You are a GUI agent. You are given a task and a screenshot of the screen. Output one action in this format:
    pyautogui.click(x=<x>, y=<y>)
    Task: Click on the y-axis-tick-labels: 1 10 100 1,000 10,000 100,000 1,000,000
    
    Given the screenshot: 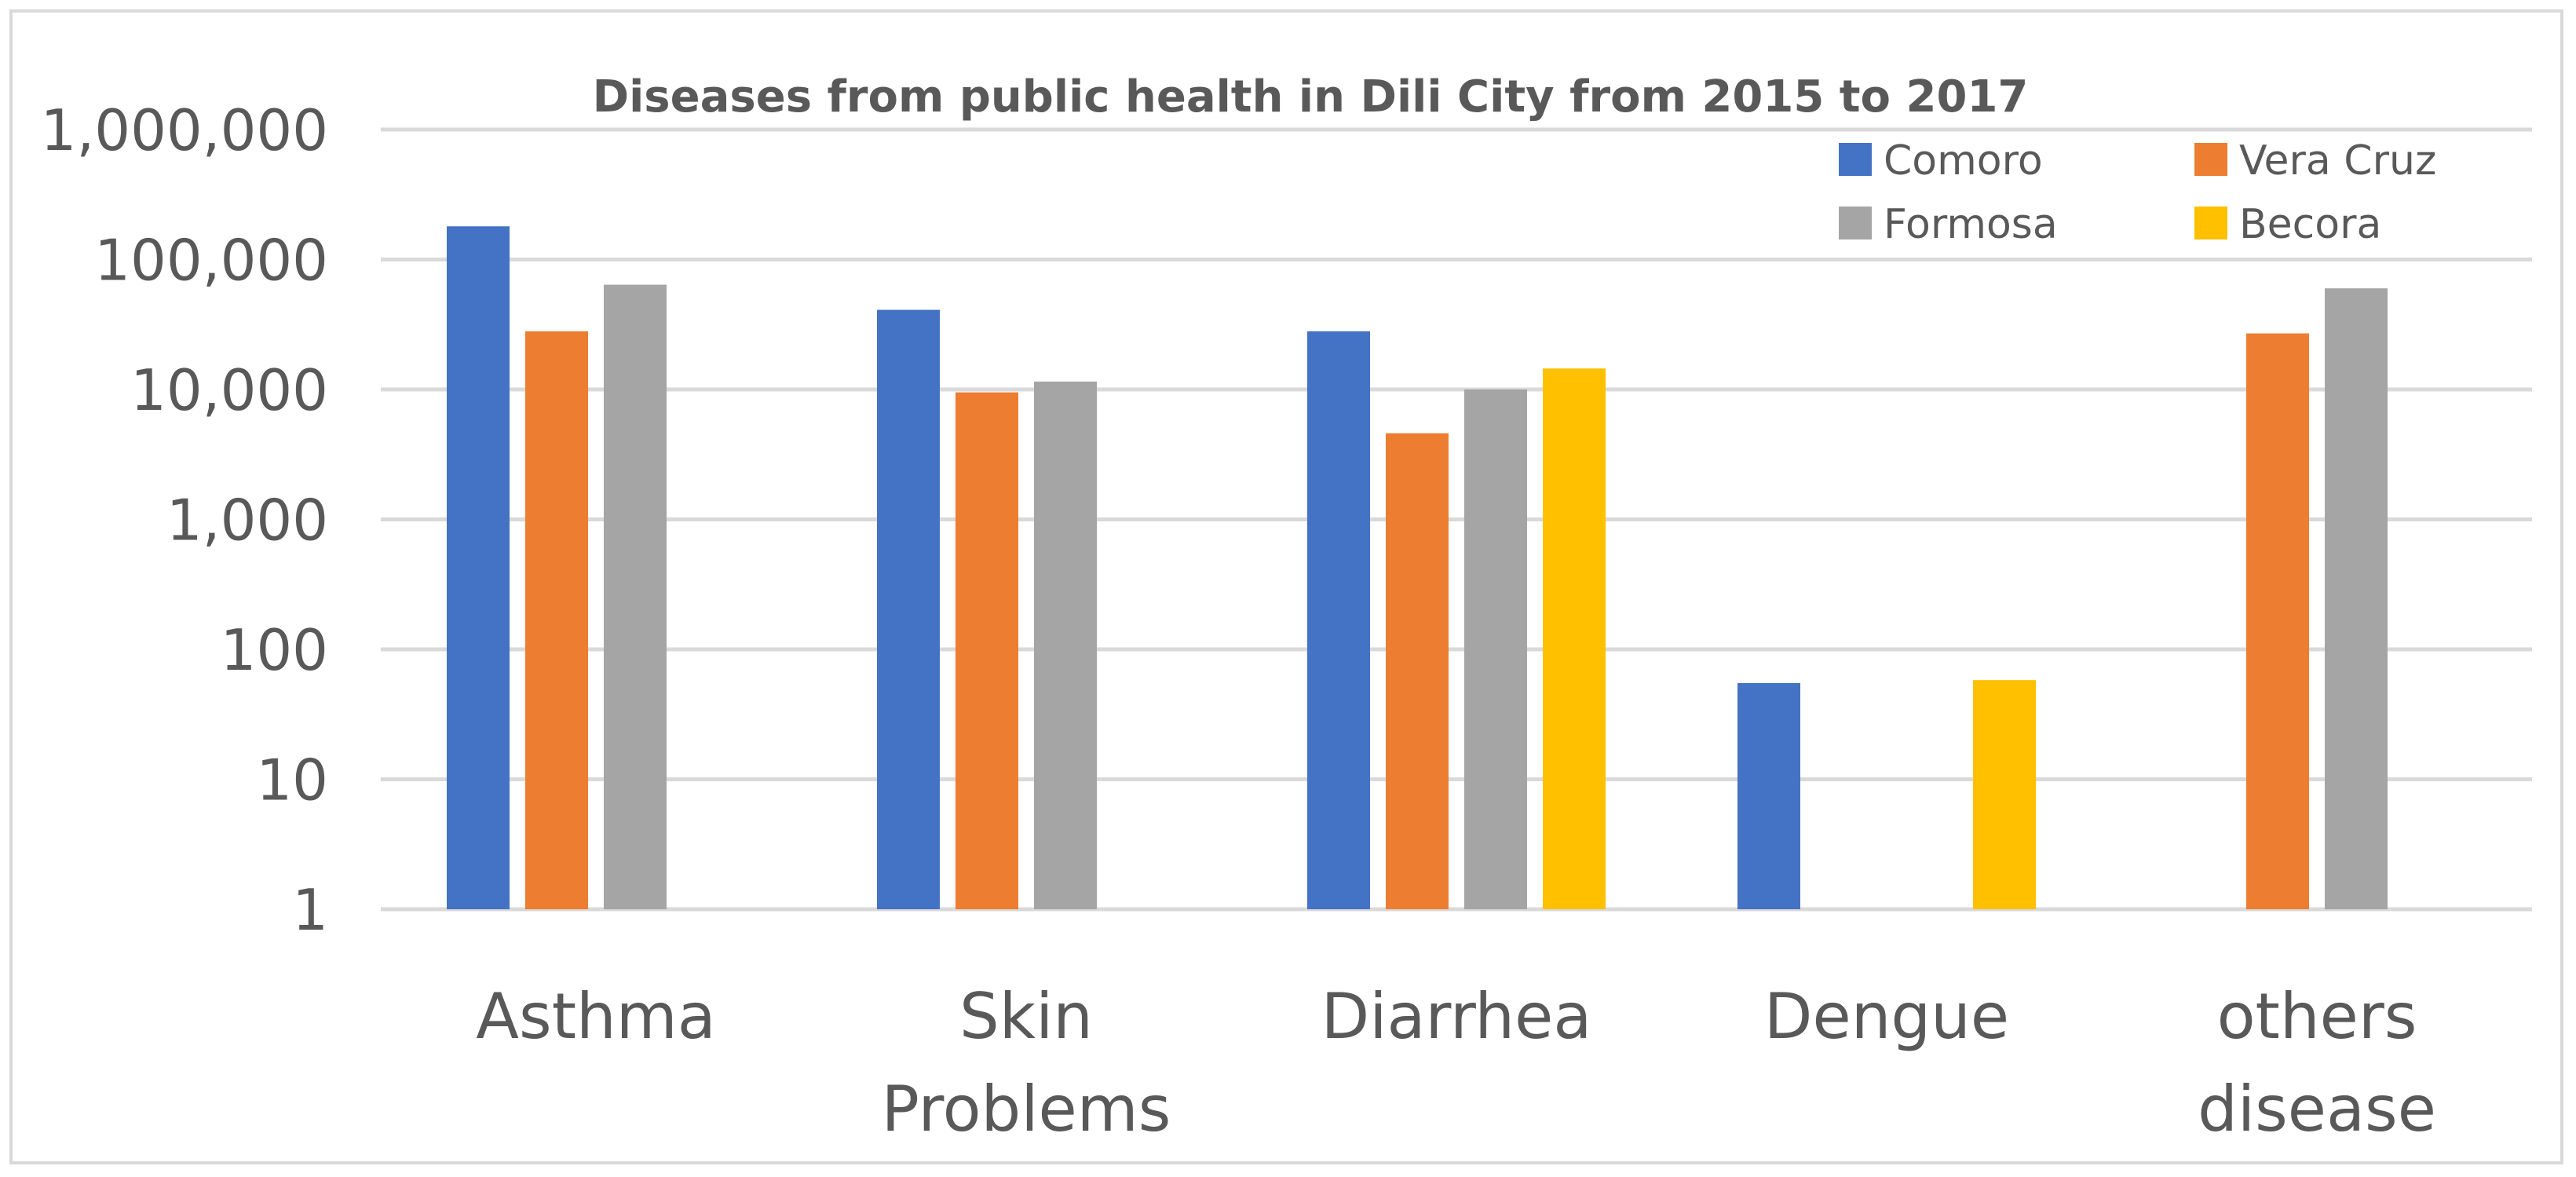 What is the action you would take?
    pyautogui.click(x=184, y=520)
    